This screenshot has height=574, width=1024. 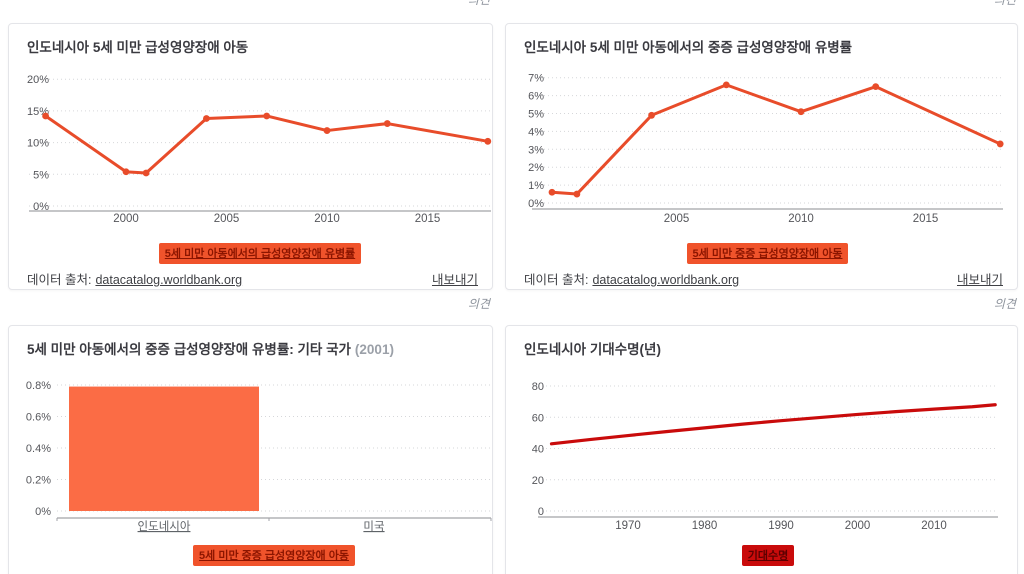 I want to click on category-label: 인도네시아, so click(x=164, y=526).